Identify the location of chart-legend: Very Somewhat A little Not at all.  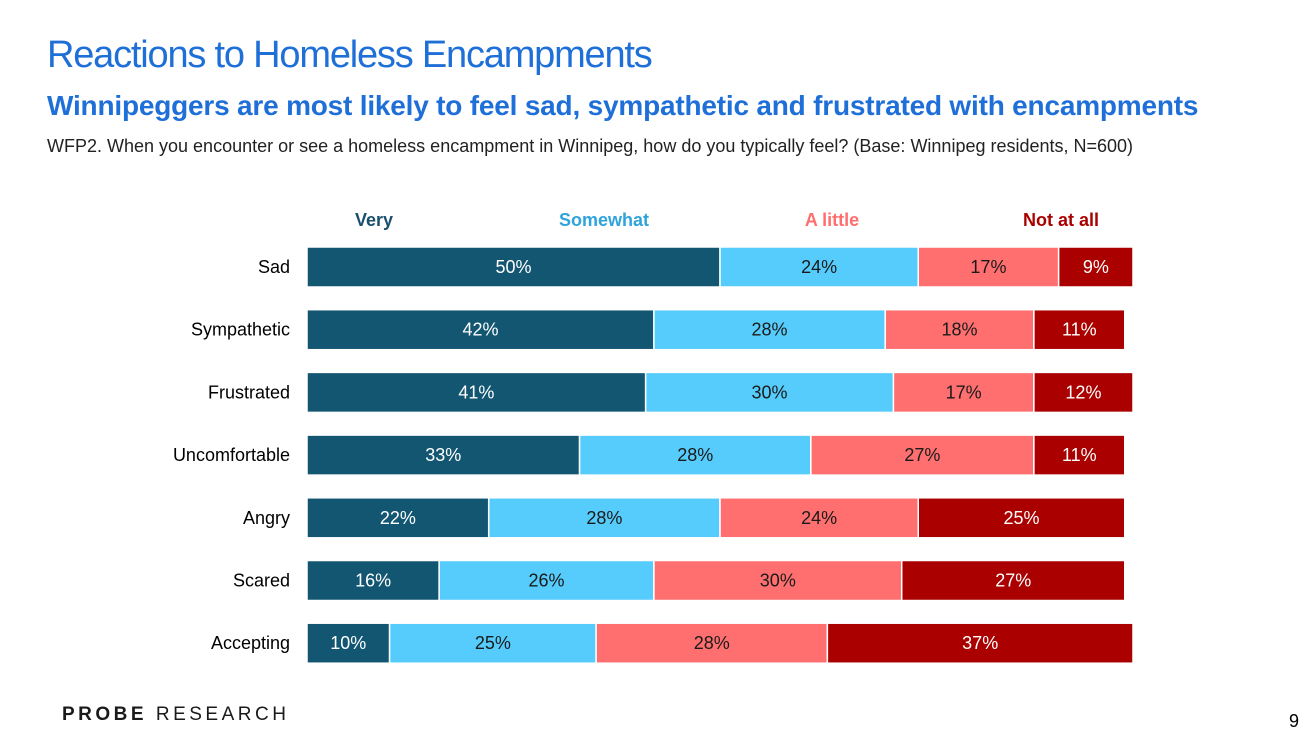
(727, 220).